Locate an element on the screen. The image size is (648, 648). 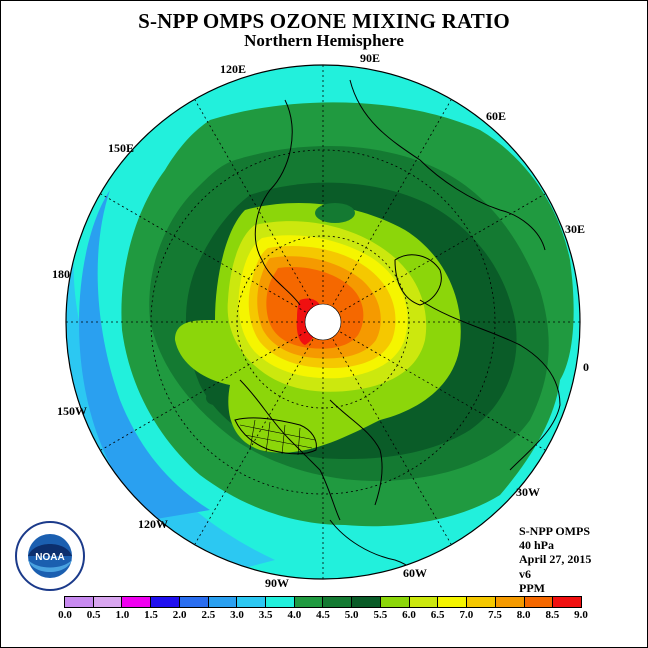
lon-label-60e: 60E is located at coordinates (496, 116).